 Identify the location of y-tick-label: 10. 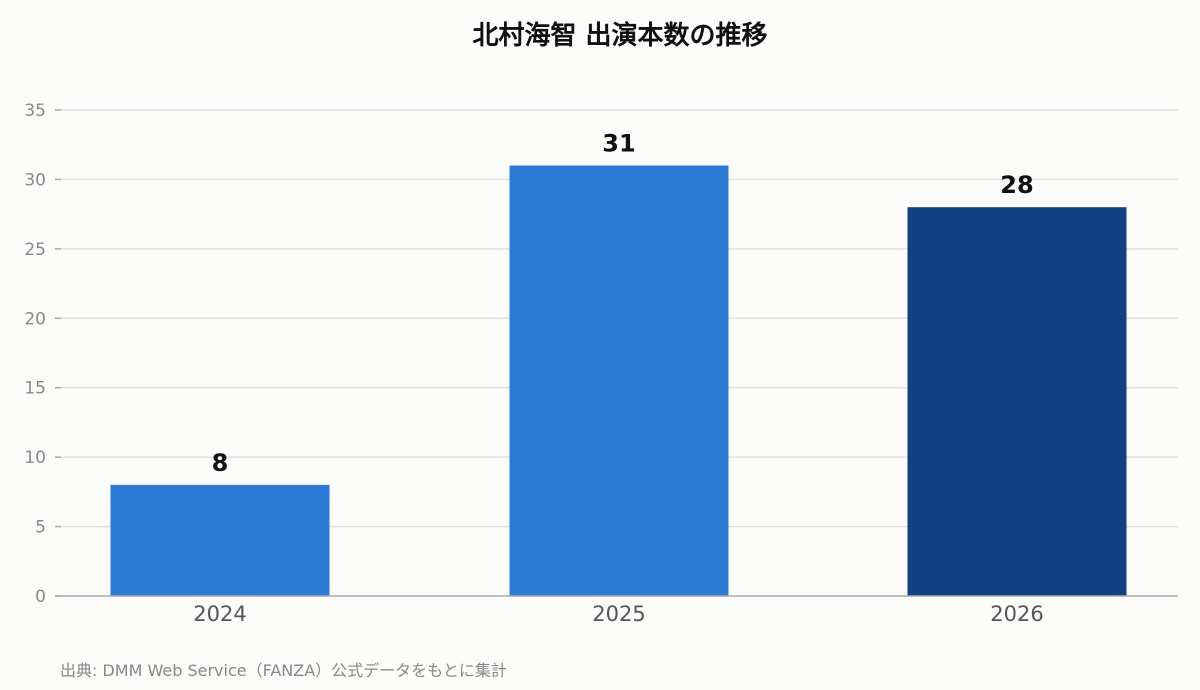
(35, 458).